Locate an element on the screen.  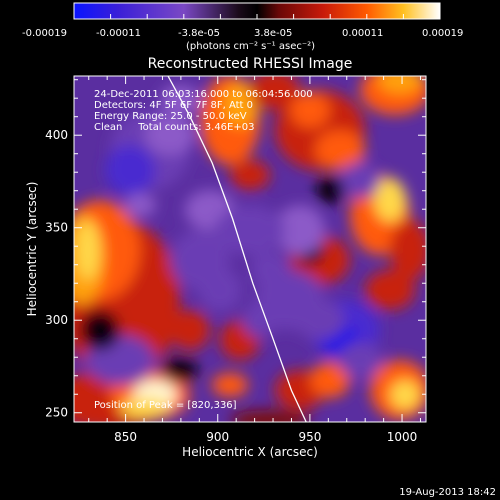
y-tick-label: 350 is located at coordinates (56, 228).